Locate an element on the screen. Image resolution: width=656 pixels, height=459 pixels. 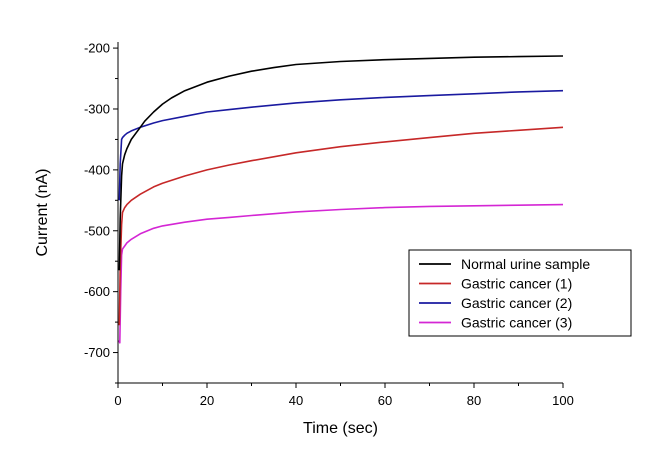
x-tick-label: 40 is located at coordinates (296, 400).